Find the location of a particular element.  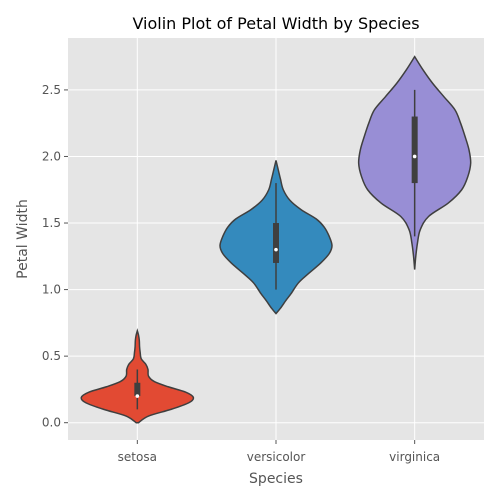

median-point-setosa is located at coordinates (137, 396).